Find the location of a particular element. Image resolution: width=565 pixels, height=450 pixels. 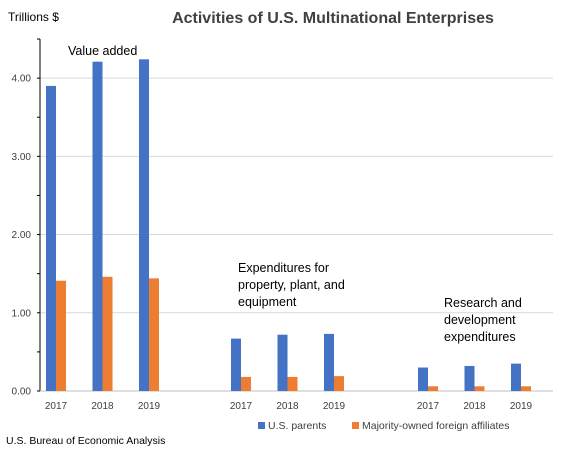

y-tick-label: 0.00 is located at coordinates (22, 392).